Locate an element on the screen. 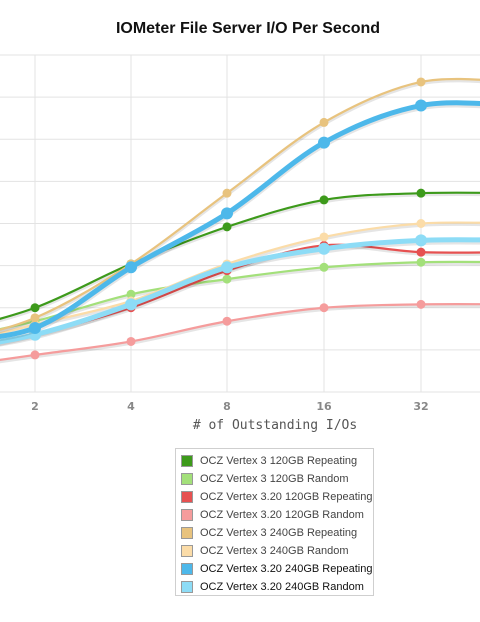 The image size is (480, 622). x-axis-title: # of Outstanding I/Os is located at coordinates (275, 425).